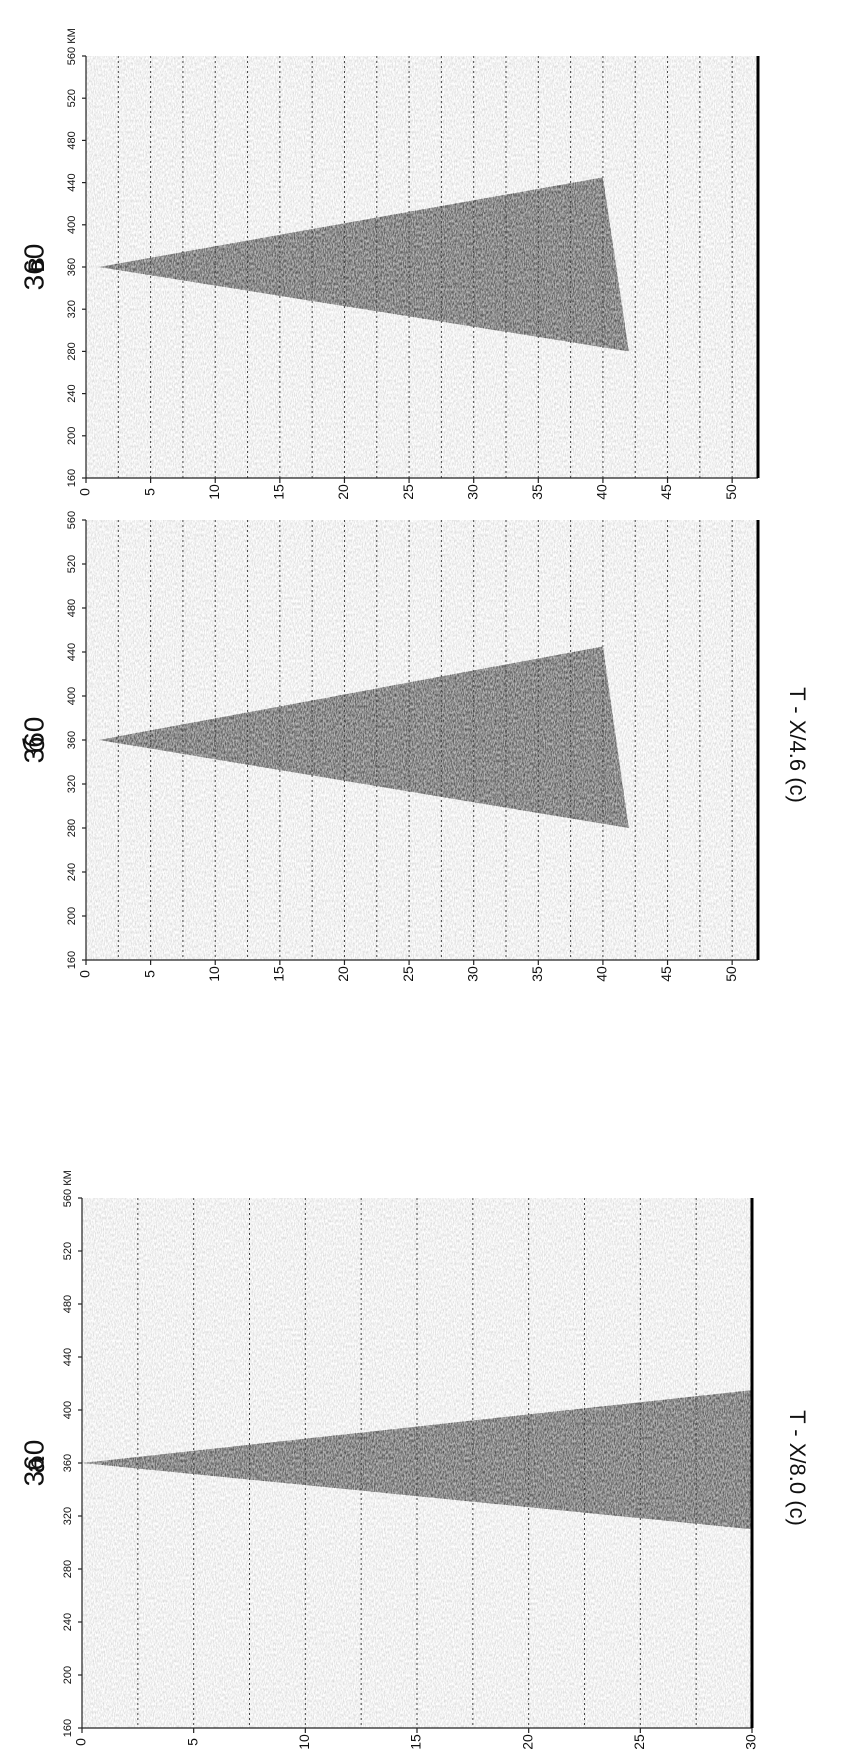 Image resolution: width=854 pixels, height=1760 pixels. I want to click on panel-label: б, so click(34, 744).